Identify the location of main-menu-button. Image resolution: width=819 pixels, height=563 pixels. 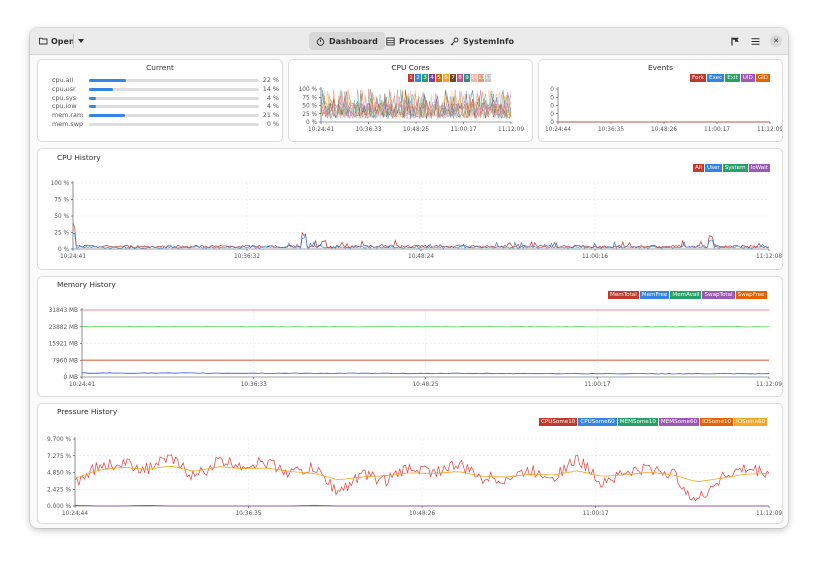
(755, 41).